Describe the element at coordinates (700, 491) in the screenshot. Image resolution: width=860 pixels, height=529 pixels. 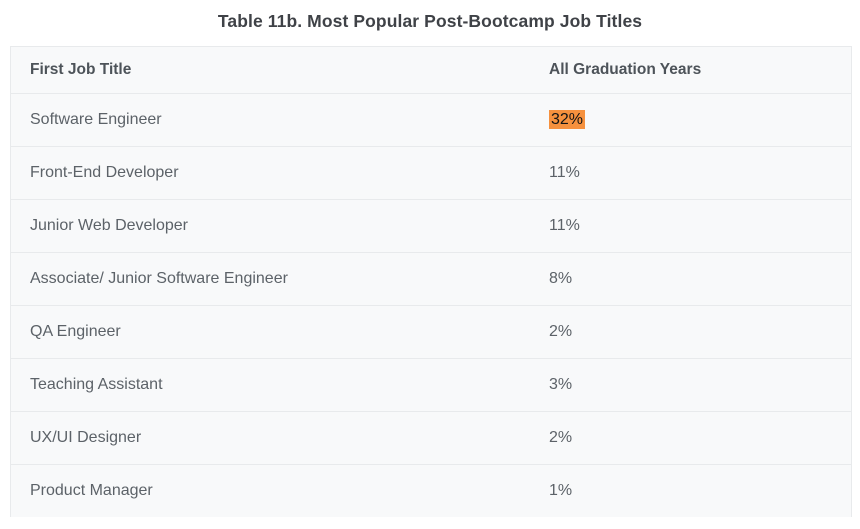
I see `value-cell: 1%` at that location.